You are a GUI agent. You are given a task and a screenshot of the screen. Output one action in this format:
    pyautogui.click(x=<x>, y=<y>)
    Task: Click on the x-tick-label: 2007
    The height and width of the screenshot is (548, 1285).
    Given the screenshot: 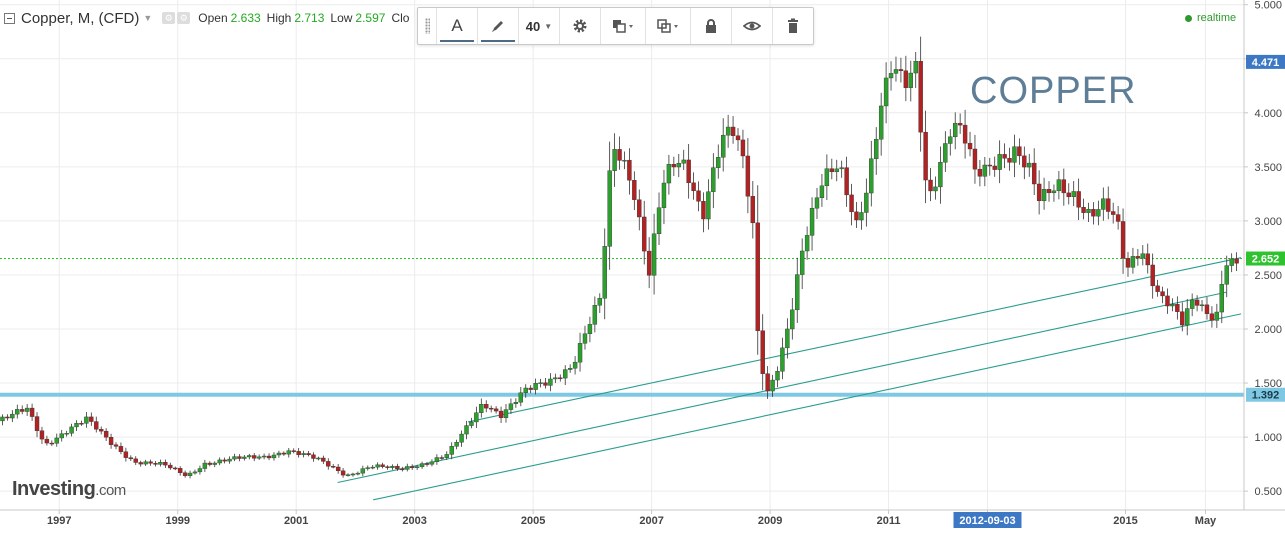 What is the action you would take?
    pyautogui.click(x=651, y=521)
    